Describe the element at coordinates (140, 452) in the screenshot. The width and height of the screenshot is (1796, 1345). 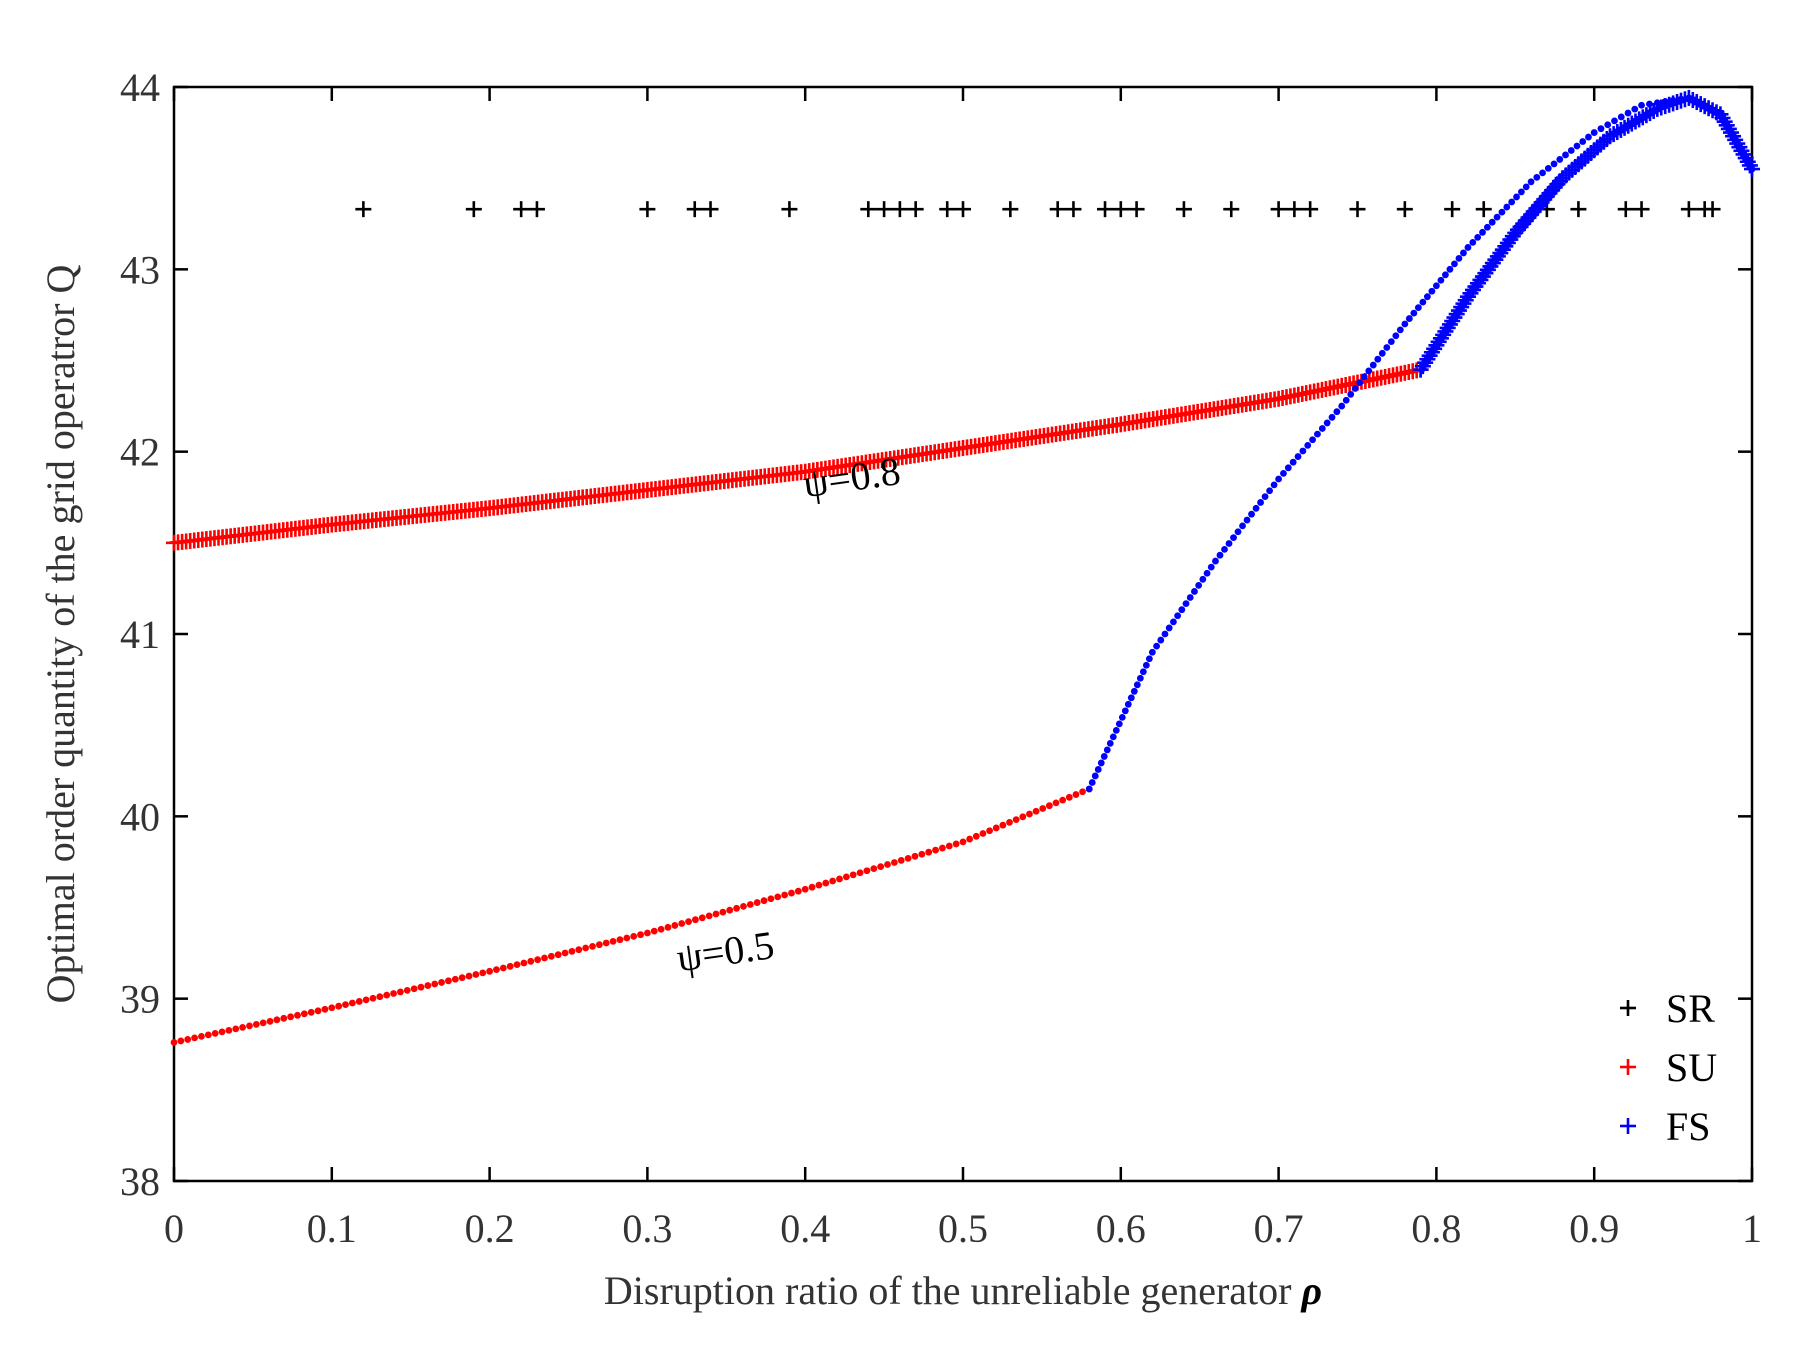
I see `y-tick-label: 42` at that location.